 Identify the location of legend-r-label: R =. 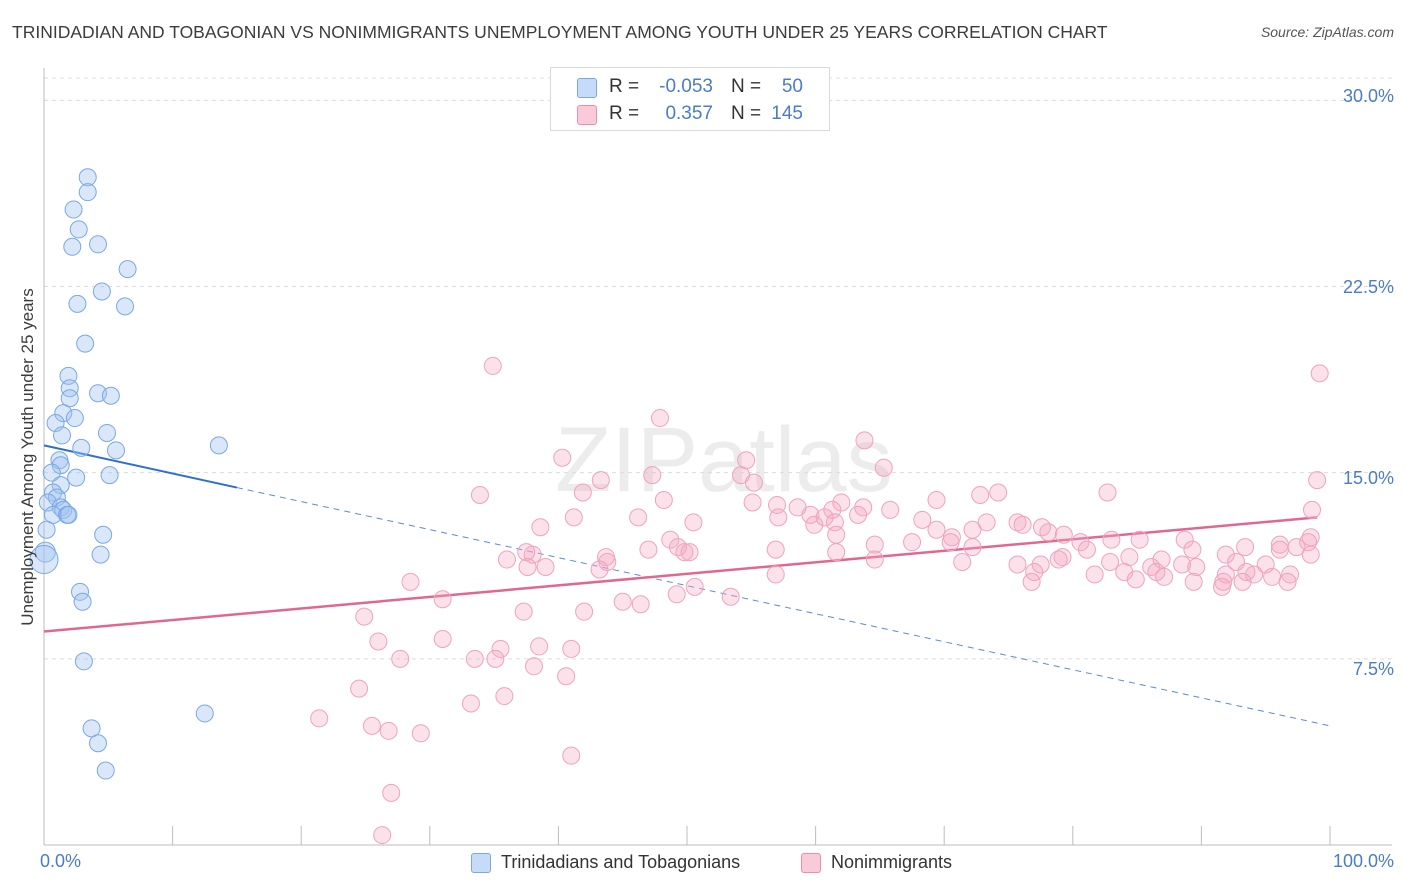
(624, 86).